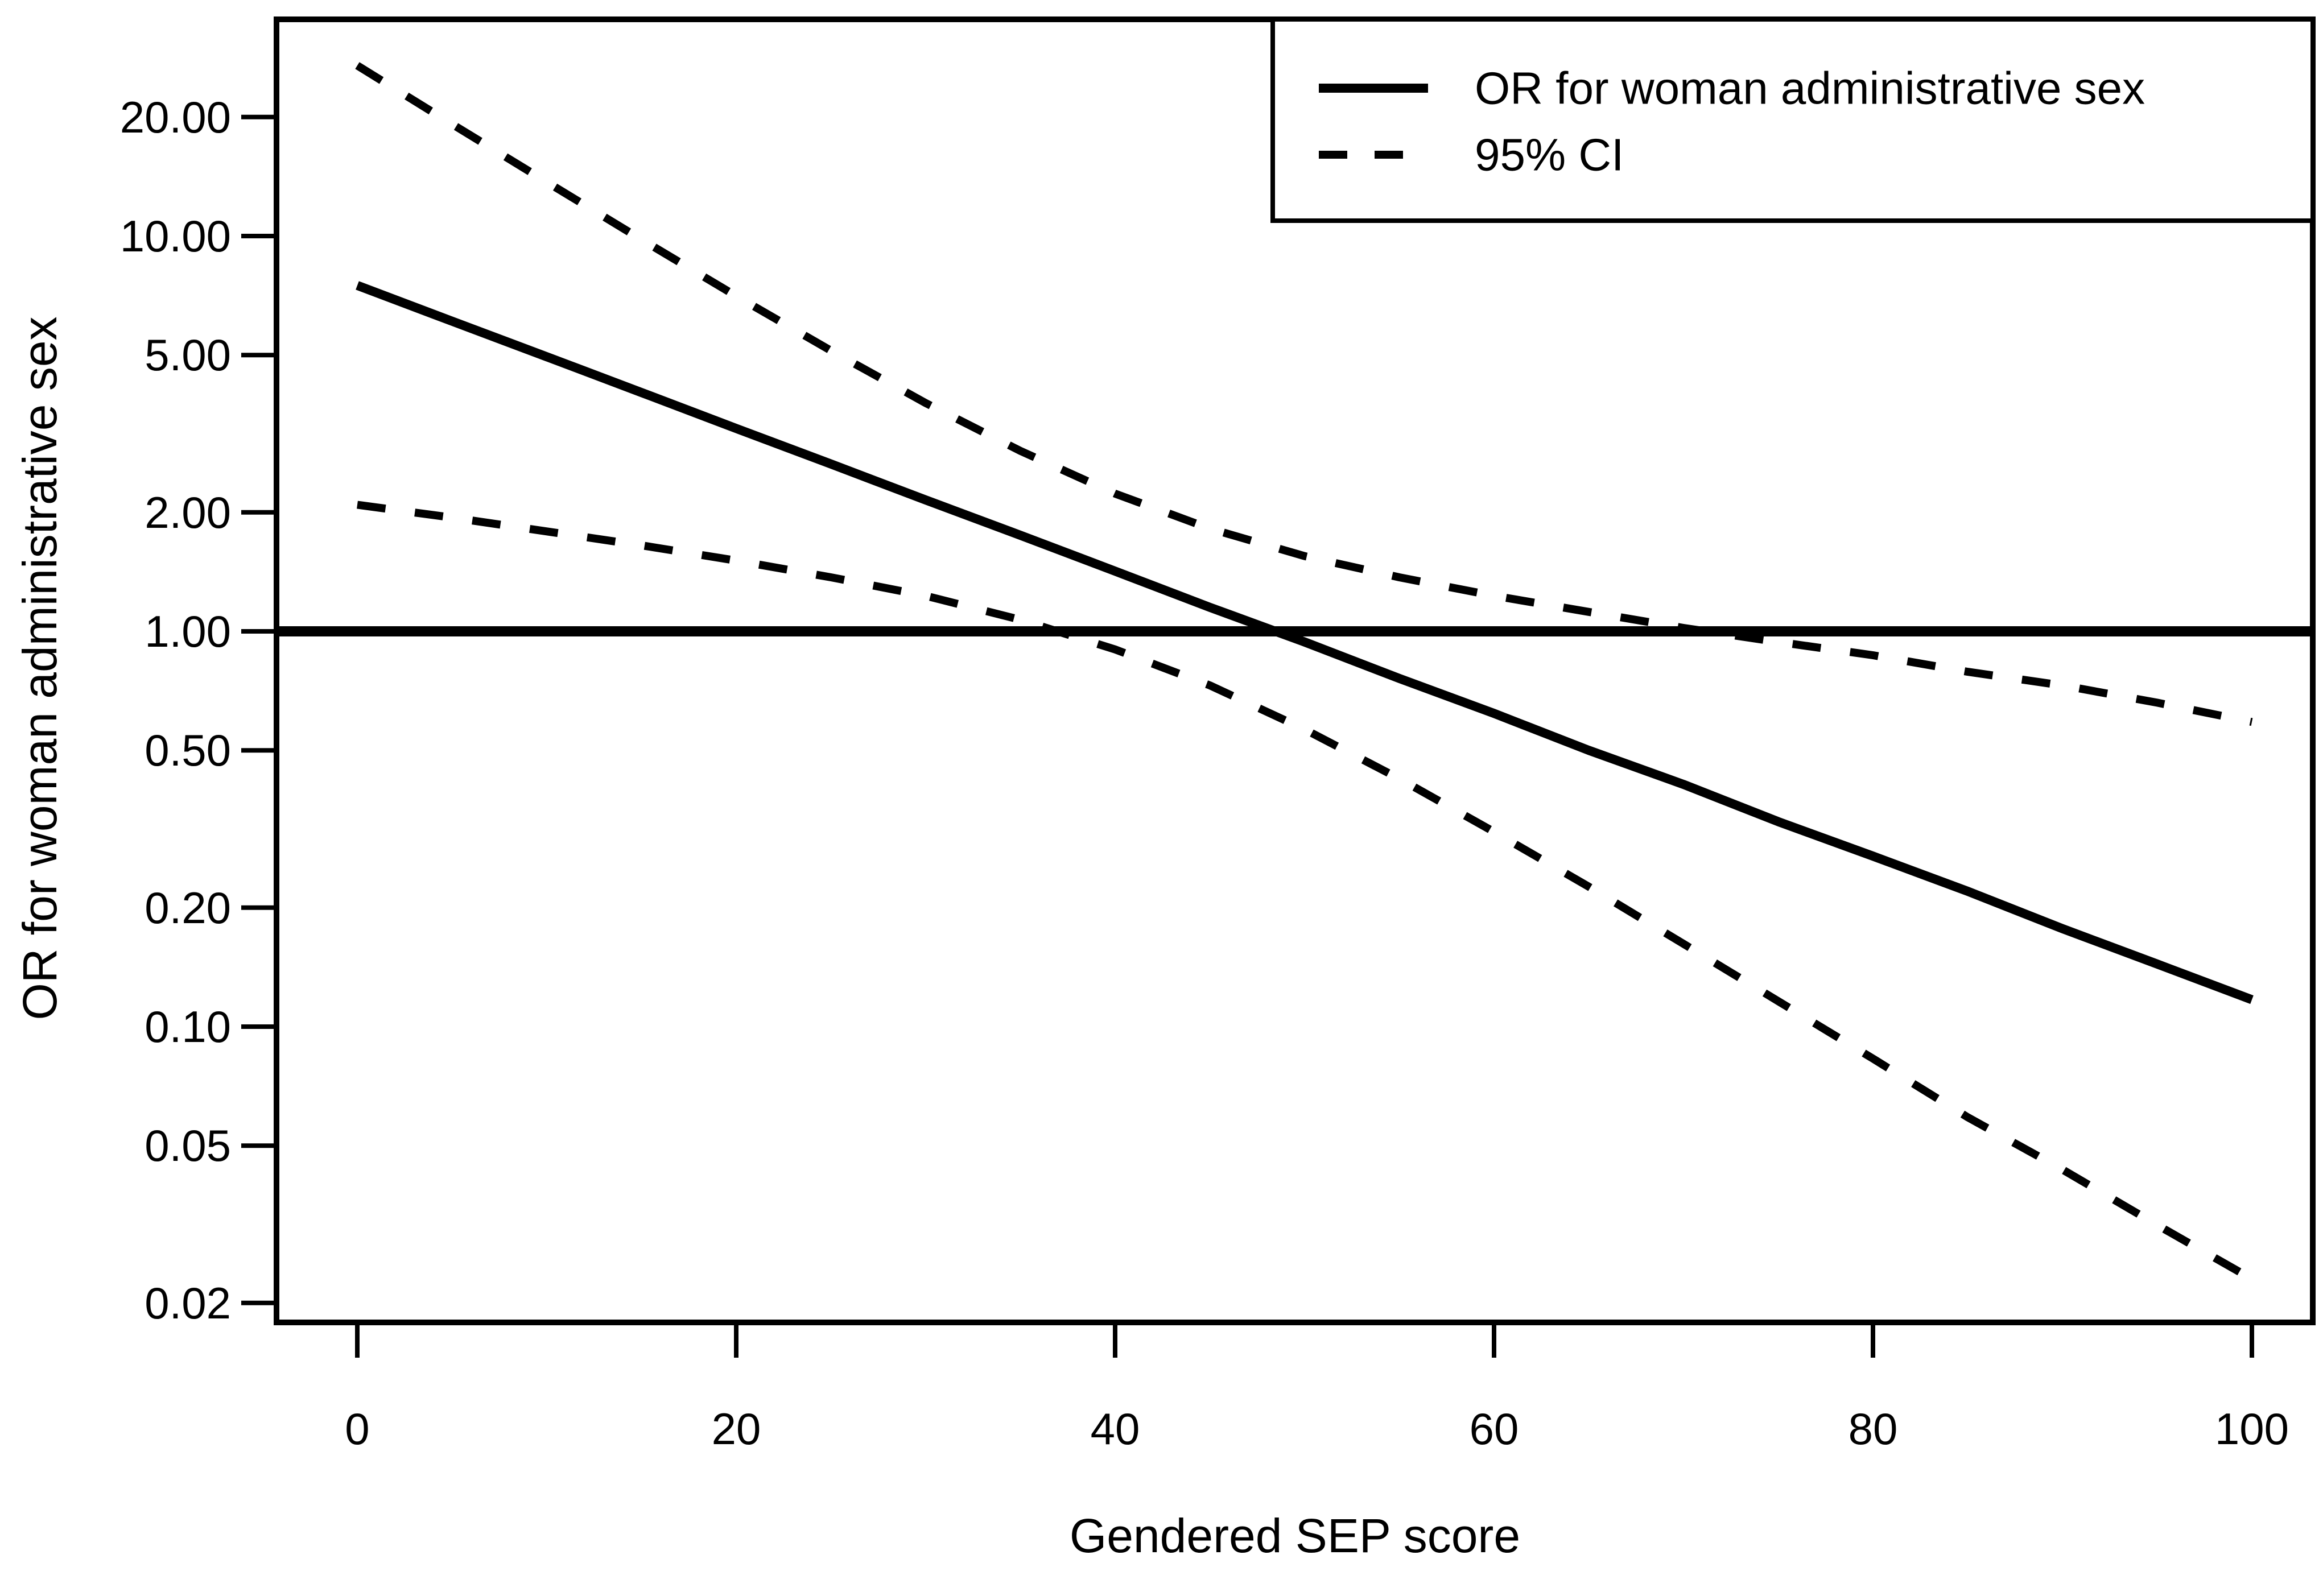 This screenshot has height=1596, width=2323. I want to click on x-axis: 0 20 40 60 80 100, so click(1317, 1388).